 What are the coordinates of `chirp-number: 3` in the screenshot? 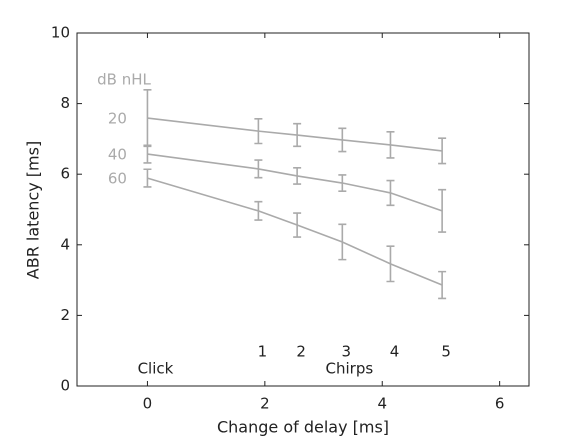 It's located at (347, 352).